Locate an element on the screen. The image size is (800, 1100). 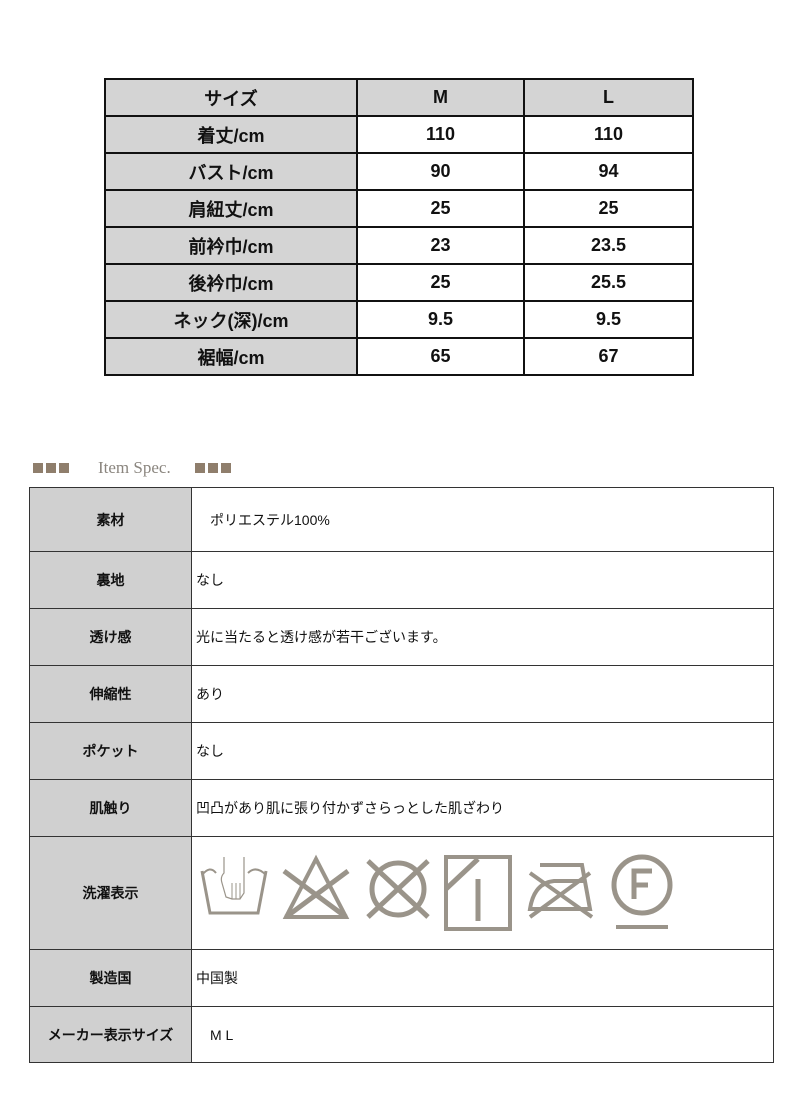
row-label: ネック(深)/cm is located at coordinates (231, 319).